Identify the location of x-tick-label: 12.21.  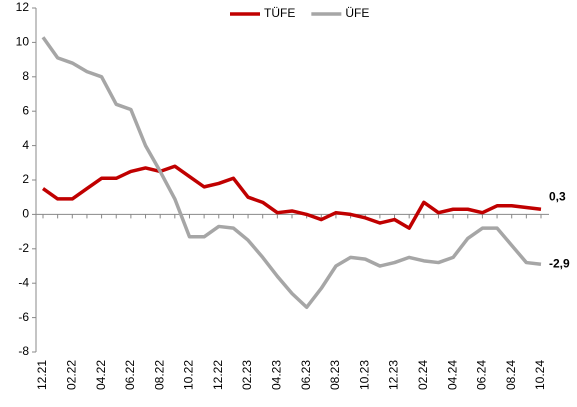
(42, 375).